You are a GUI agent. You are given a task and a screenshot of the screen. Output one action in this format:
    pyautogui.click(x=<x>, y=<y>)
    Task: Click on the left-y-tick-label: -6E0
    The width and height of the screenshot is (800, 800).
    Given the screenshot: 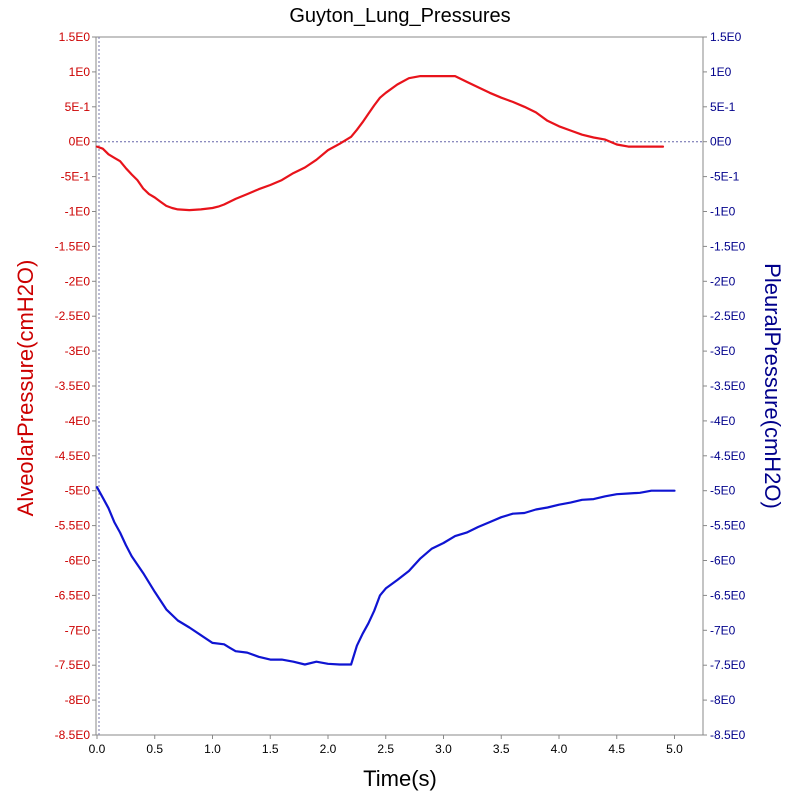 What is the action you would take?
    pyautogui.click(x=78, y=561)
    